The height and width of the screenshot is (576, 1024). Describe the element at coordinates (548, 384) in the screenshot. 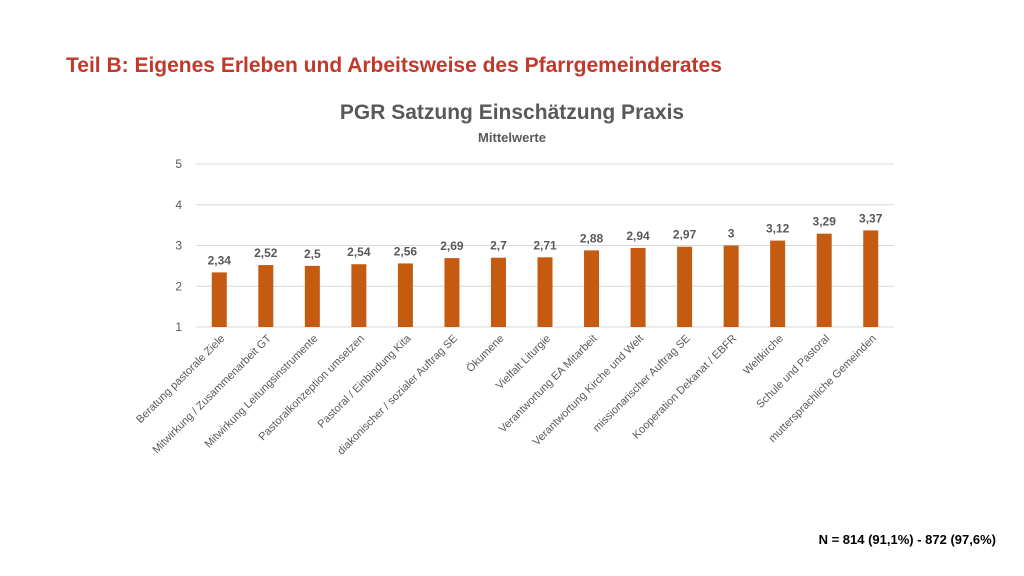

I see `x-tick-label: Verantwortung EA Mitarbeit` at that location.